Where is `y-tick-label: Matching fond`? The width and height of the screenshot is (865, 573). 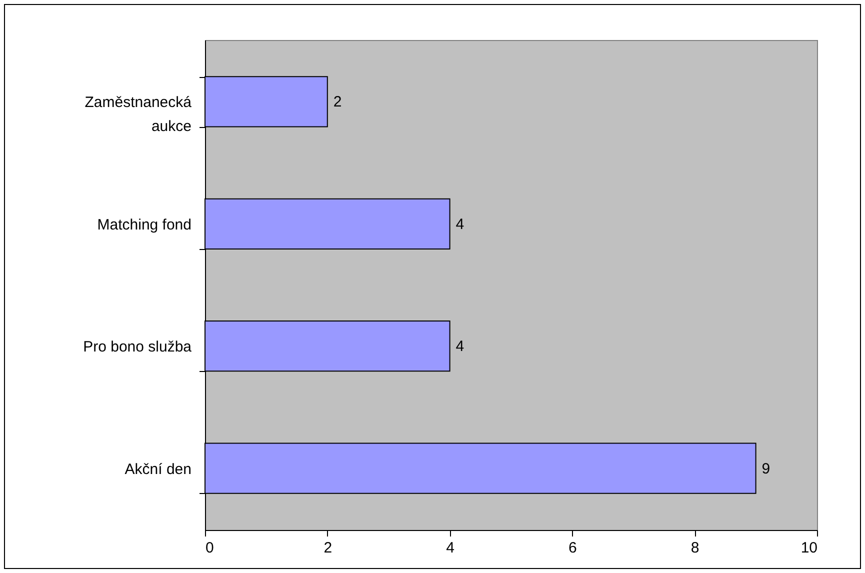 y-tick-label: Matching fond is located at coordinates (144, 225).